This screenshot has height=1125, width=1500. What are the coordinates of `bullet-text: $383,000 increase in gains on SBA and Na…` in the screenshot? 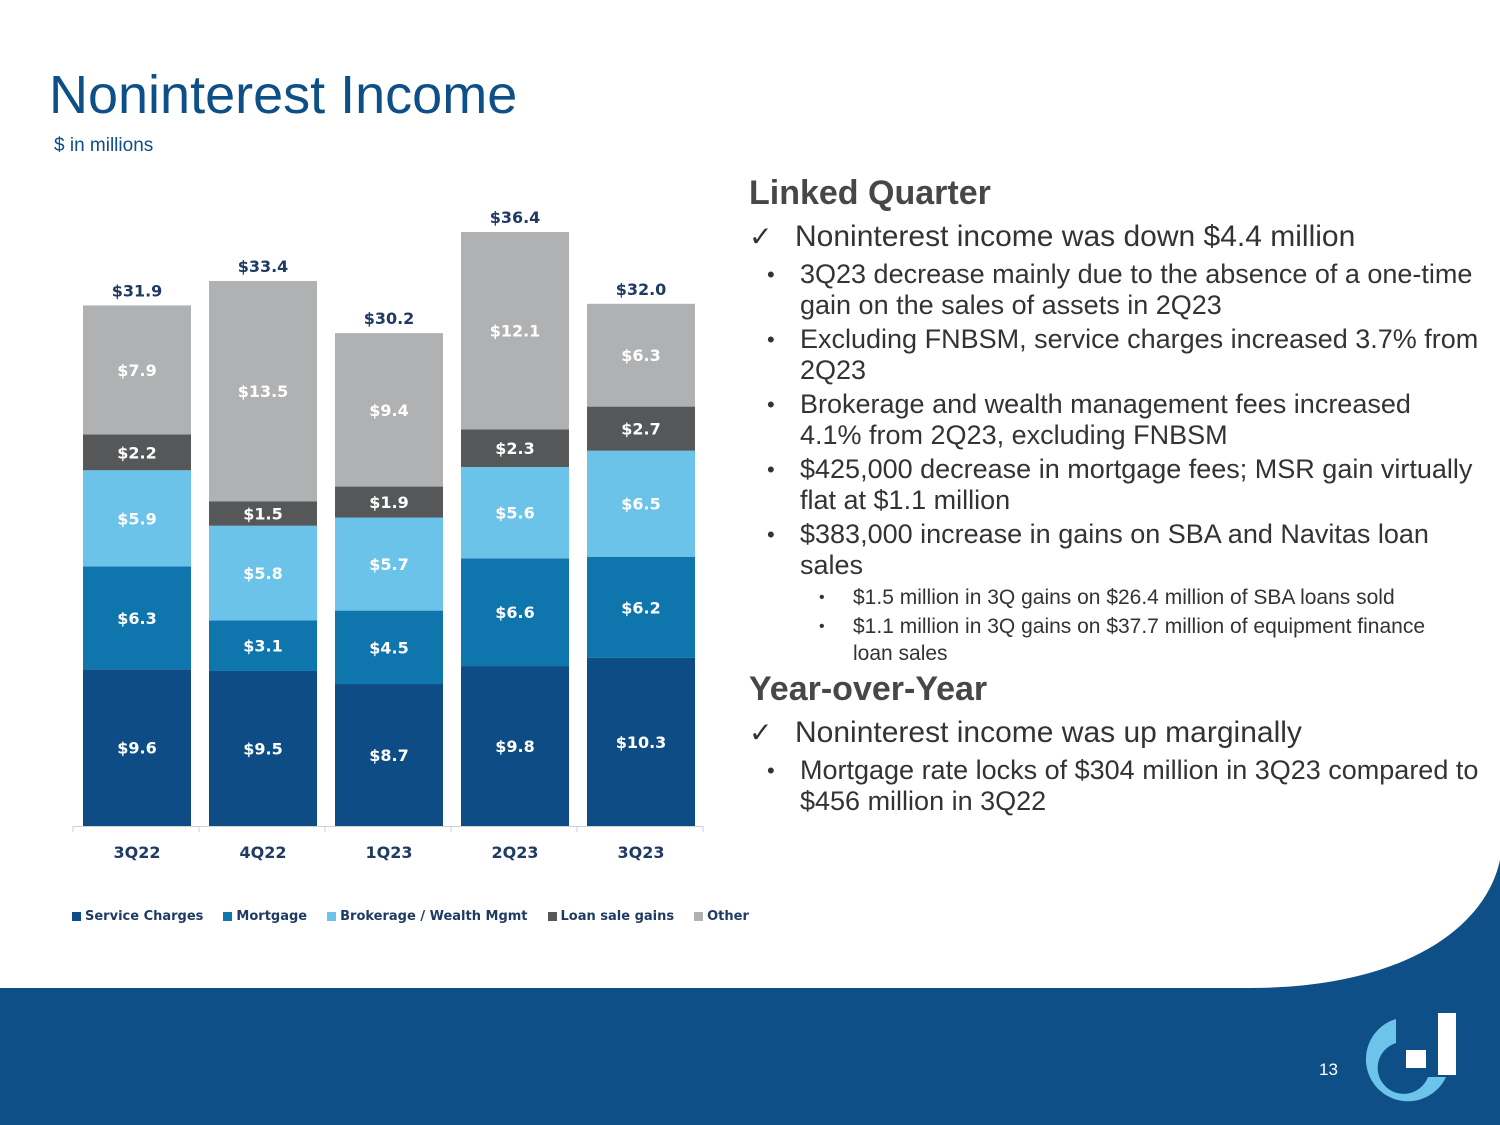 It's located at (1114, 549).